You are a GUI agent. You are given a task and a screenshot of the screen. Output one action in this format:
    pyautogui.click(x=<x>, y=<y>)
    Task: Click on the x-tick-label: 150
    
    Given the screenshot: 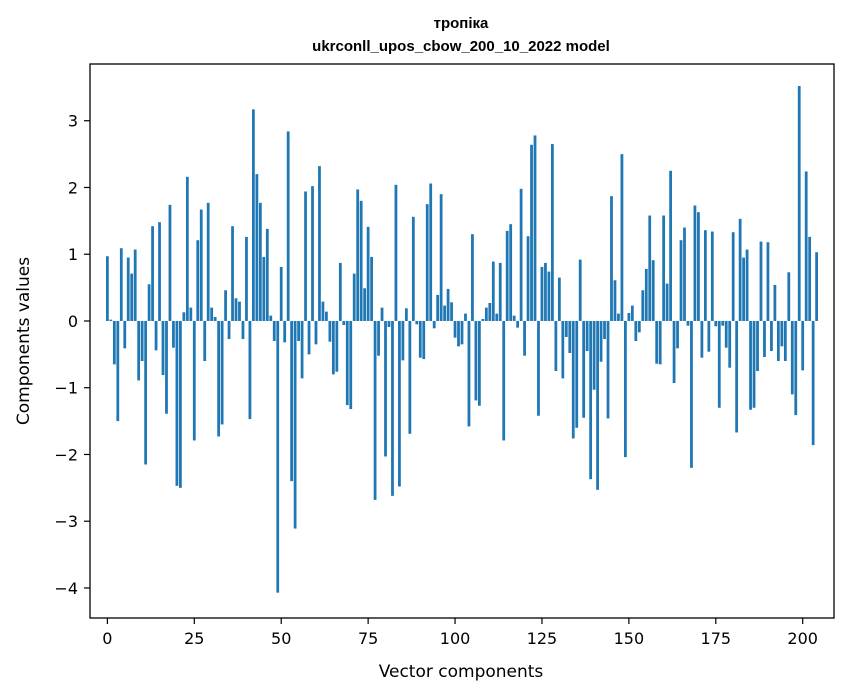 What is the action you would take?
    pyautogui.click(x=629, y=638)
    